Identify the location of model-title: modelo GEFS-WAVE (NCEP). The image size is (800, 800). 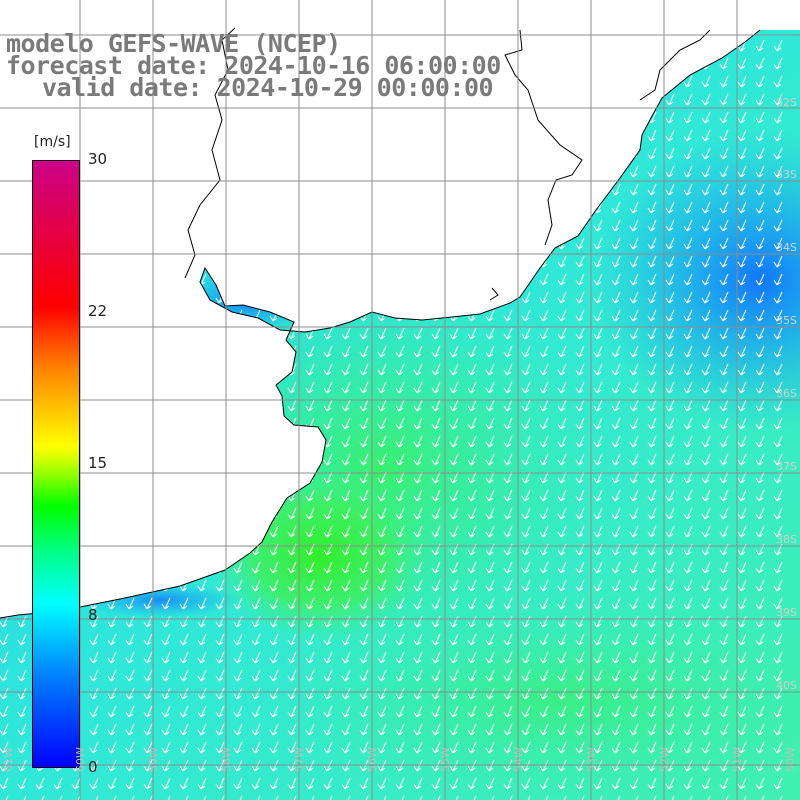
(173, 43).